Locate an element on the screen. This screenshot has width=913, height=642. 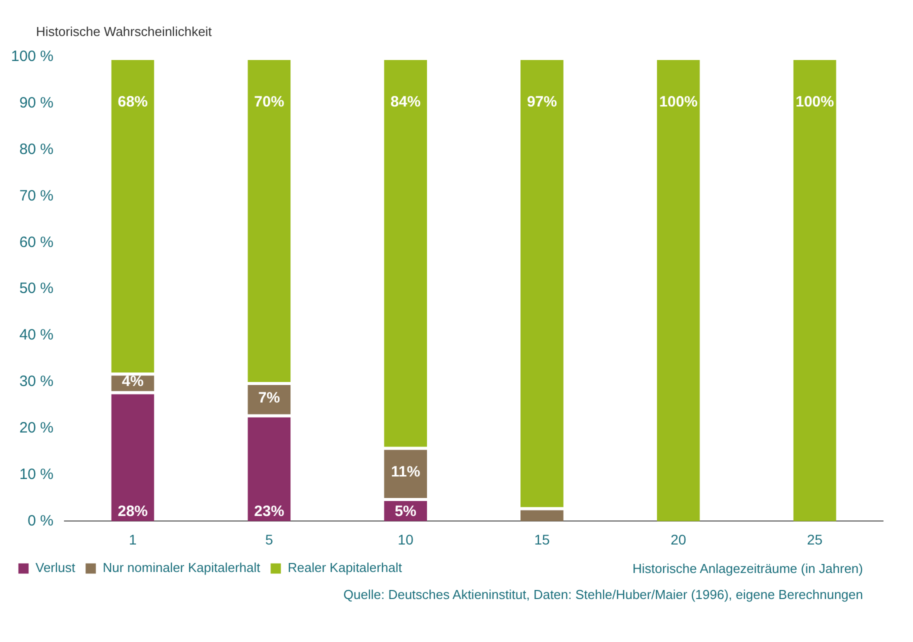
data-label: 4% is located at coordinates (133, 381).